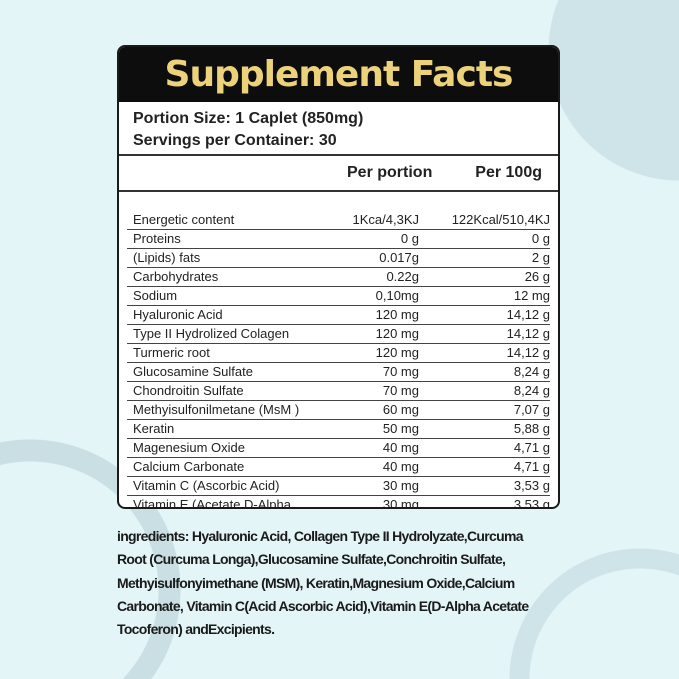 The height and width of the screenshot is (679, 679). I want to click on per-100g-value: 7,07 g, so click(531, 409).